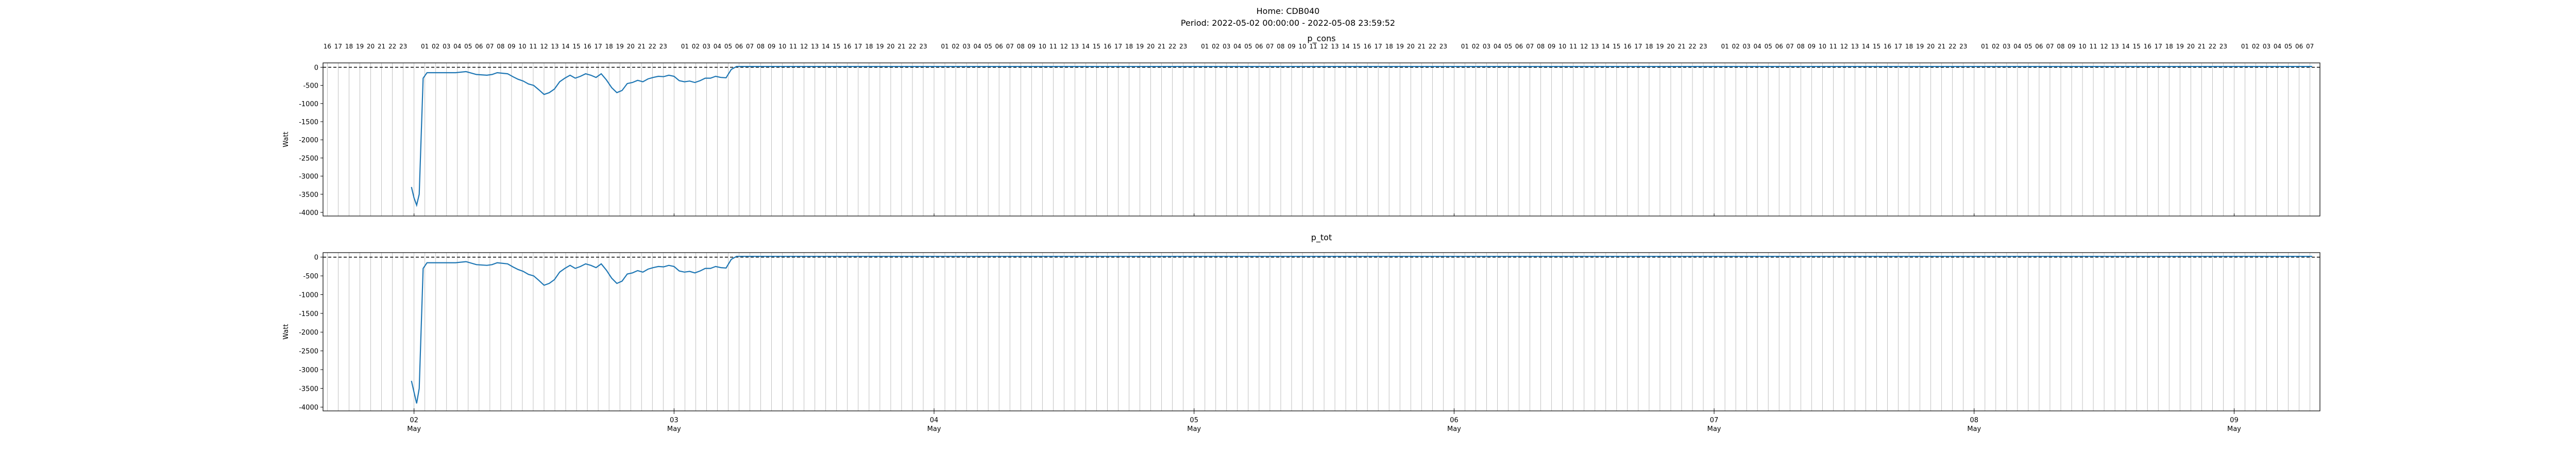 This screenshot has height=464, width=2576. I want to click on hour-tick-label: 13, so click(1595, 46).